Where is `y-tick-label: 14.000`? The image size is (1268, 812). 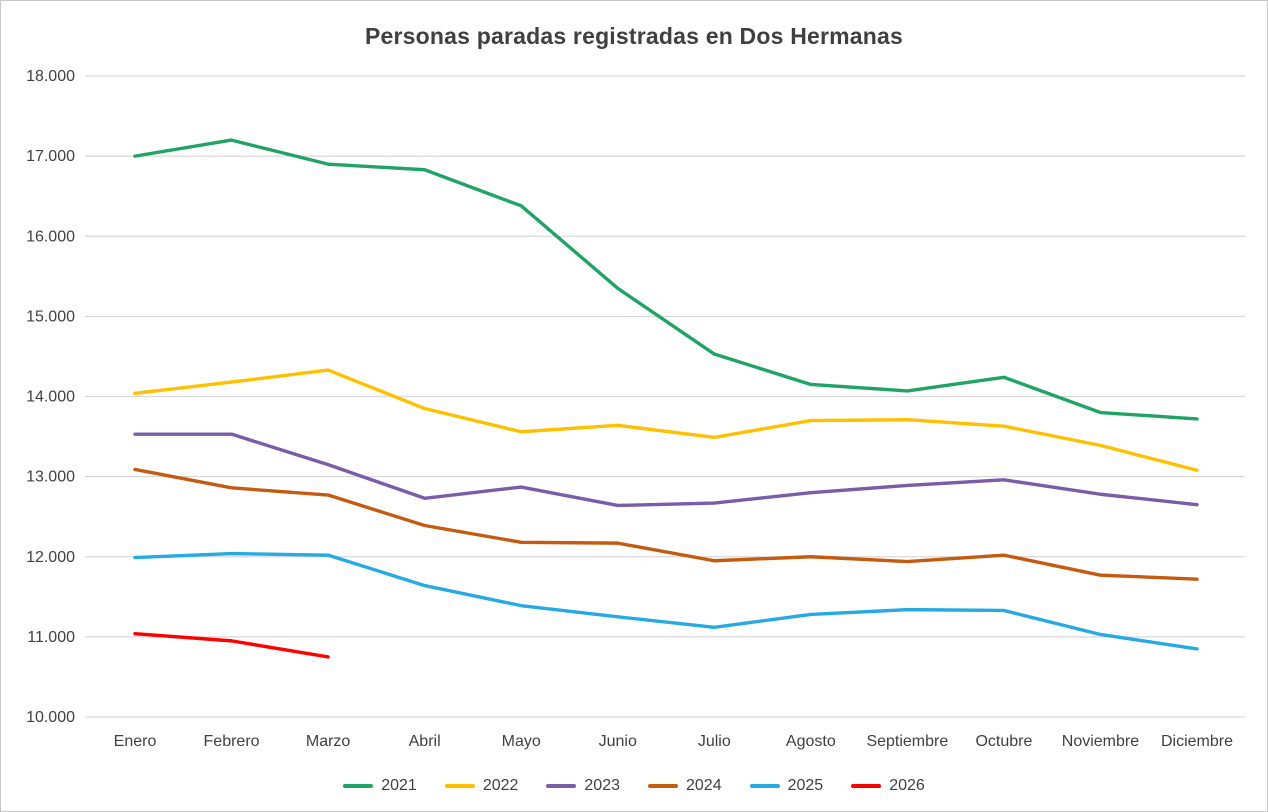
y-tick-label: 14.000 is located at coordinates (50, 397).